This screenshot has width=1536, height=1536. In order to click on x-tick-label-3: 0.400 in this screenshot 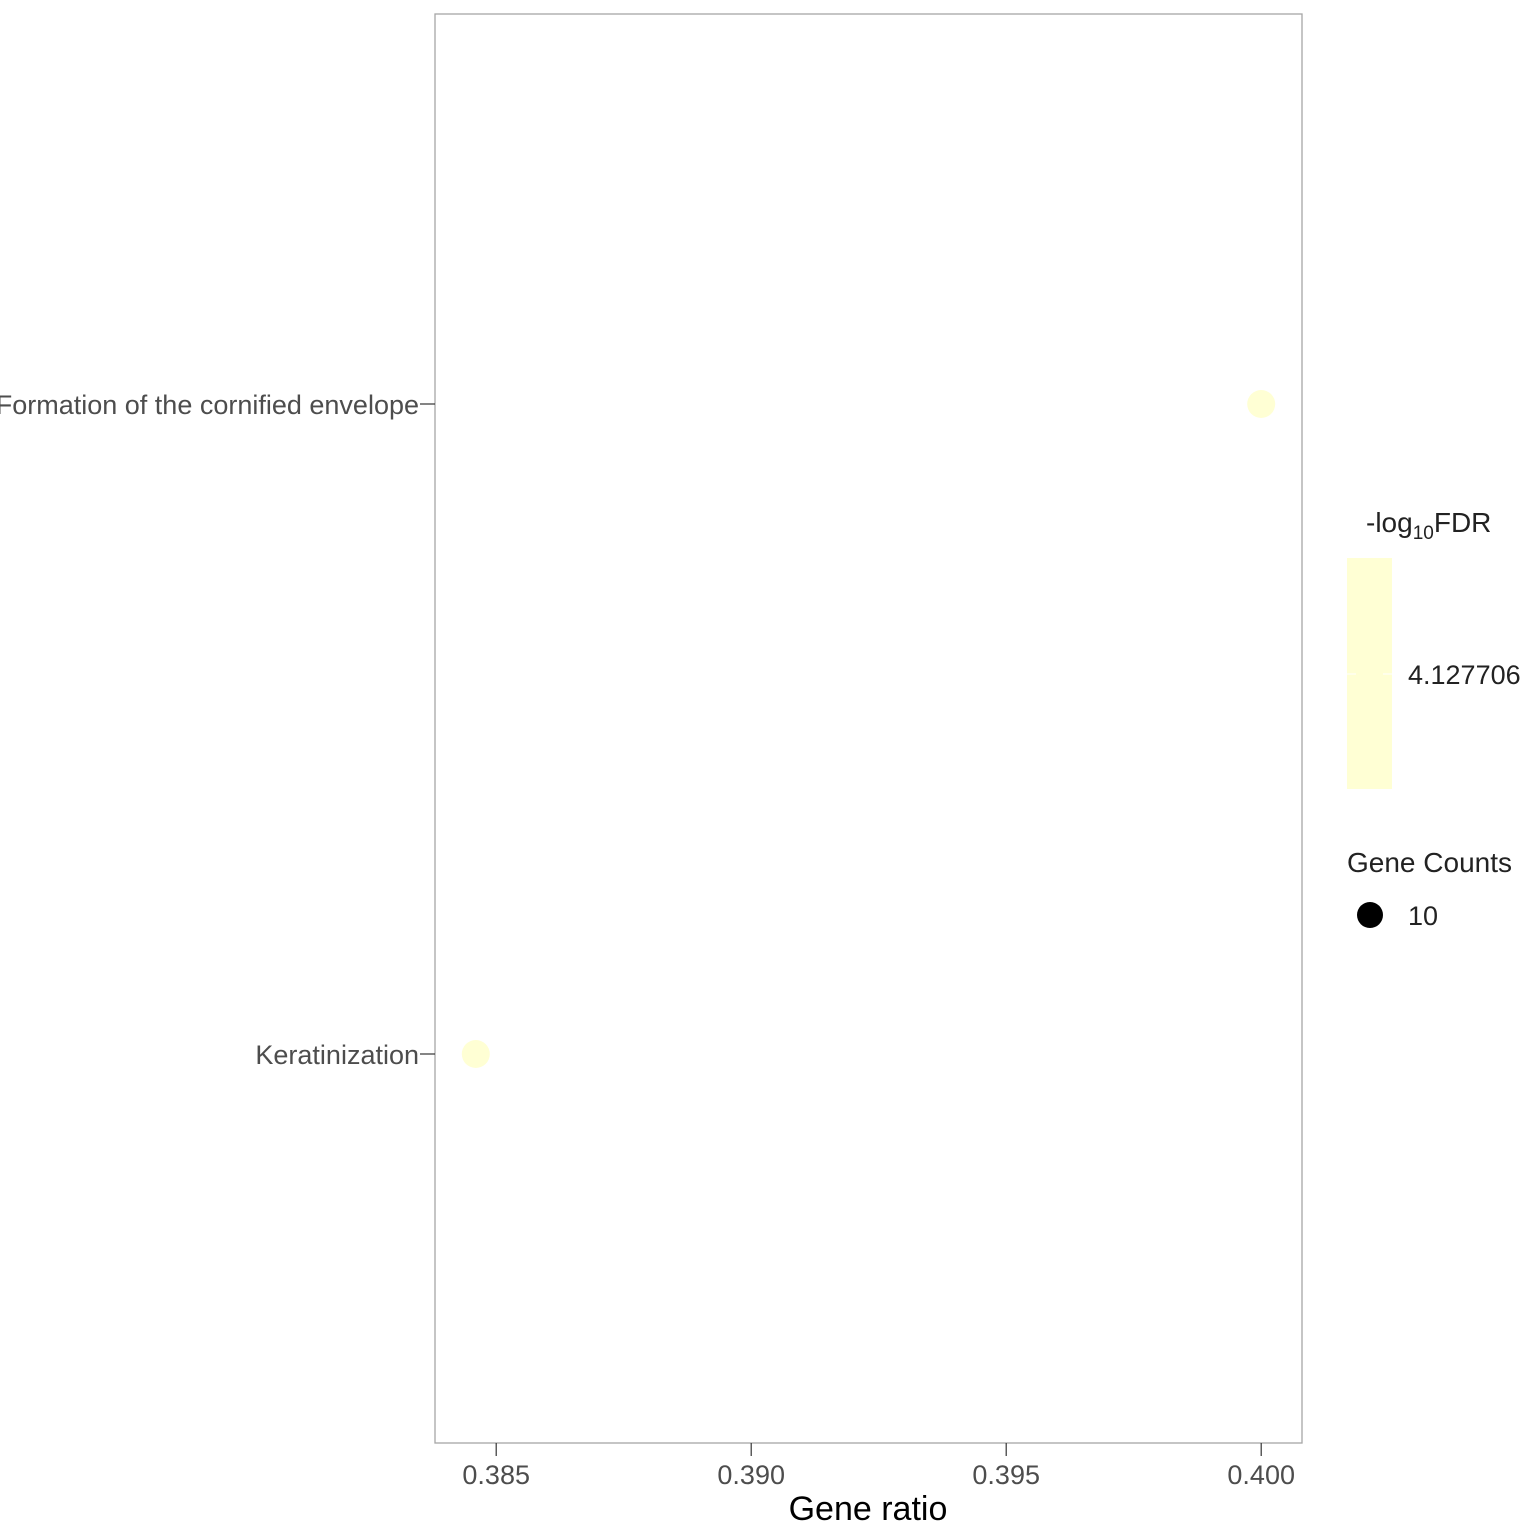, I will do `click(1261, 1475)`.